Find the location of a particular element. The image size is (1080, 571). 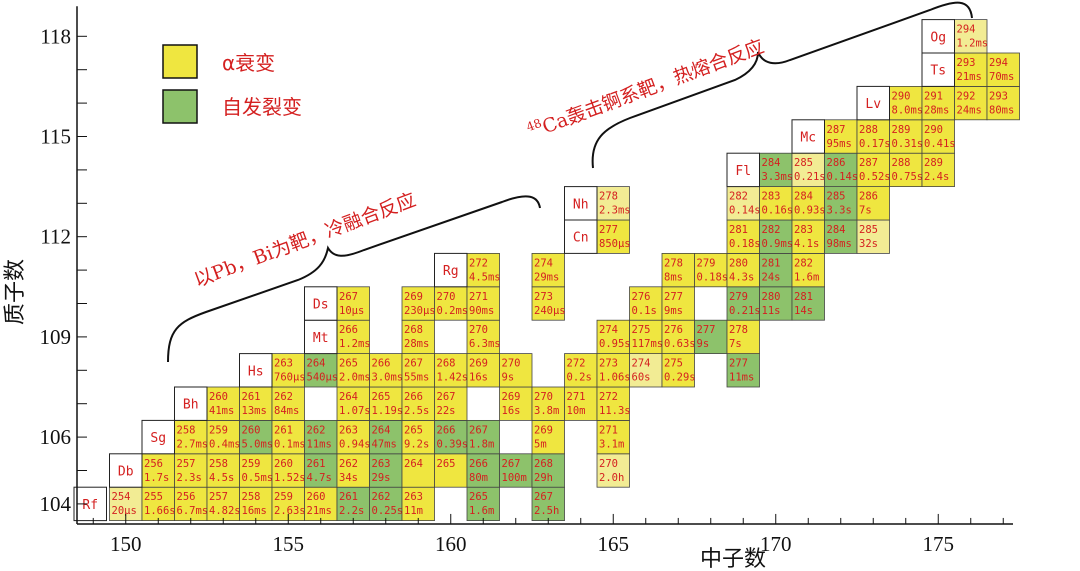

mass-number: 283 is located at coordinates (771, 197).